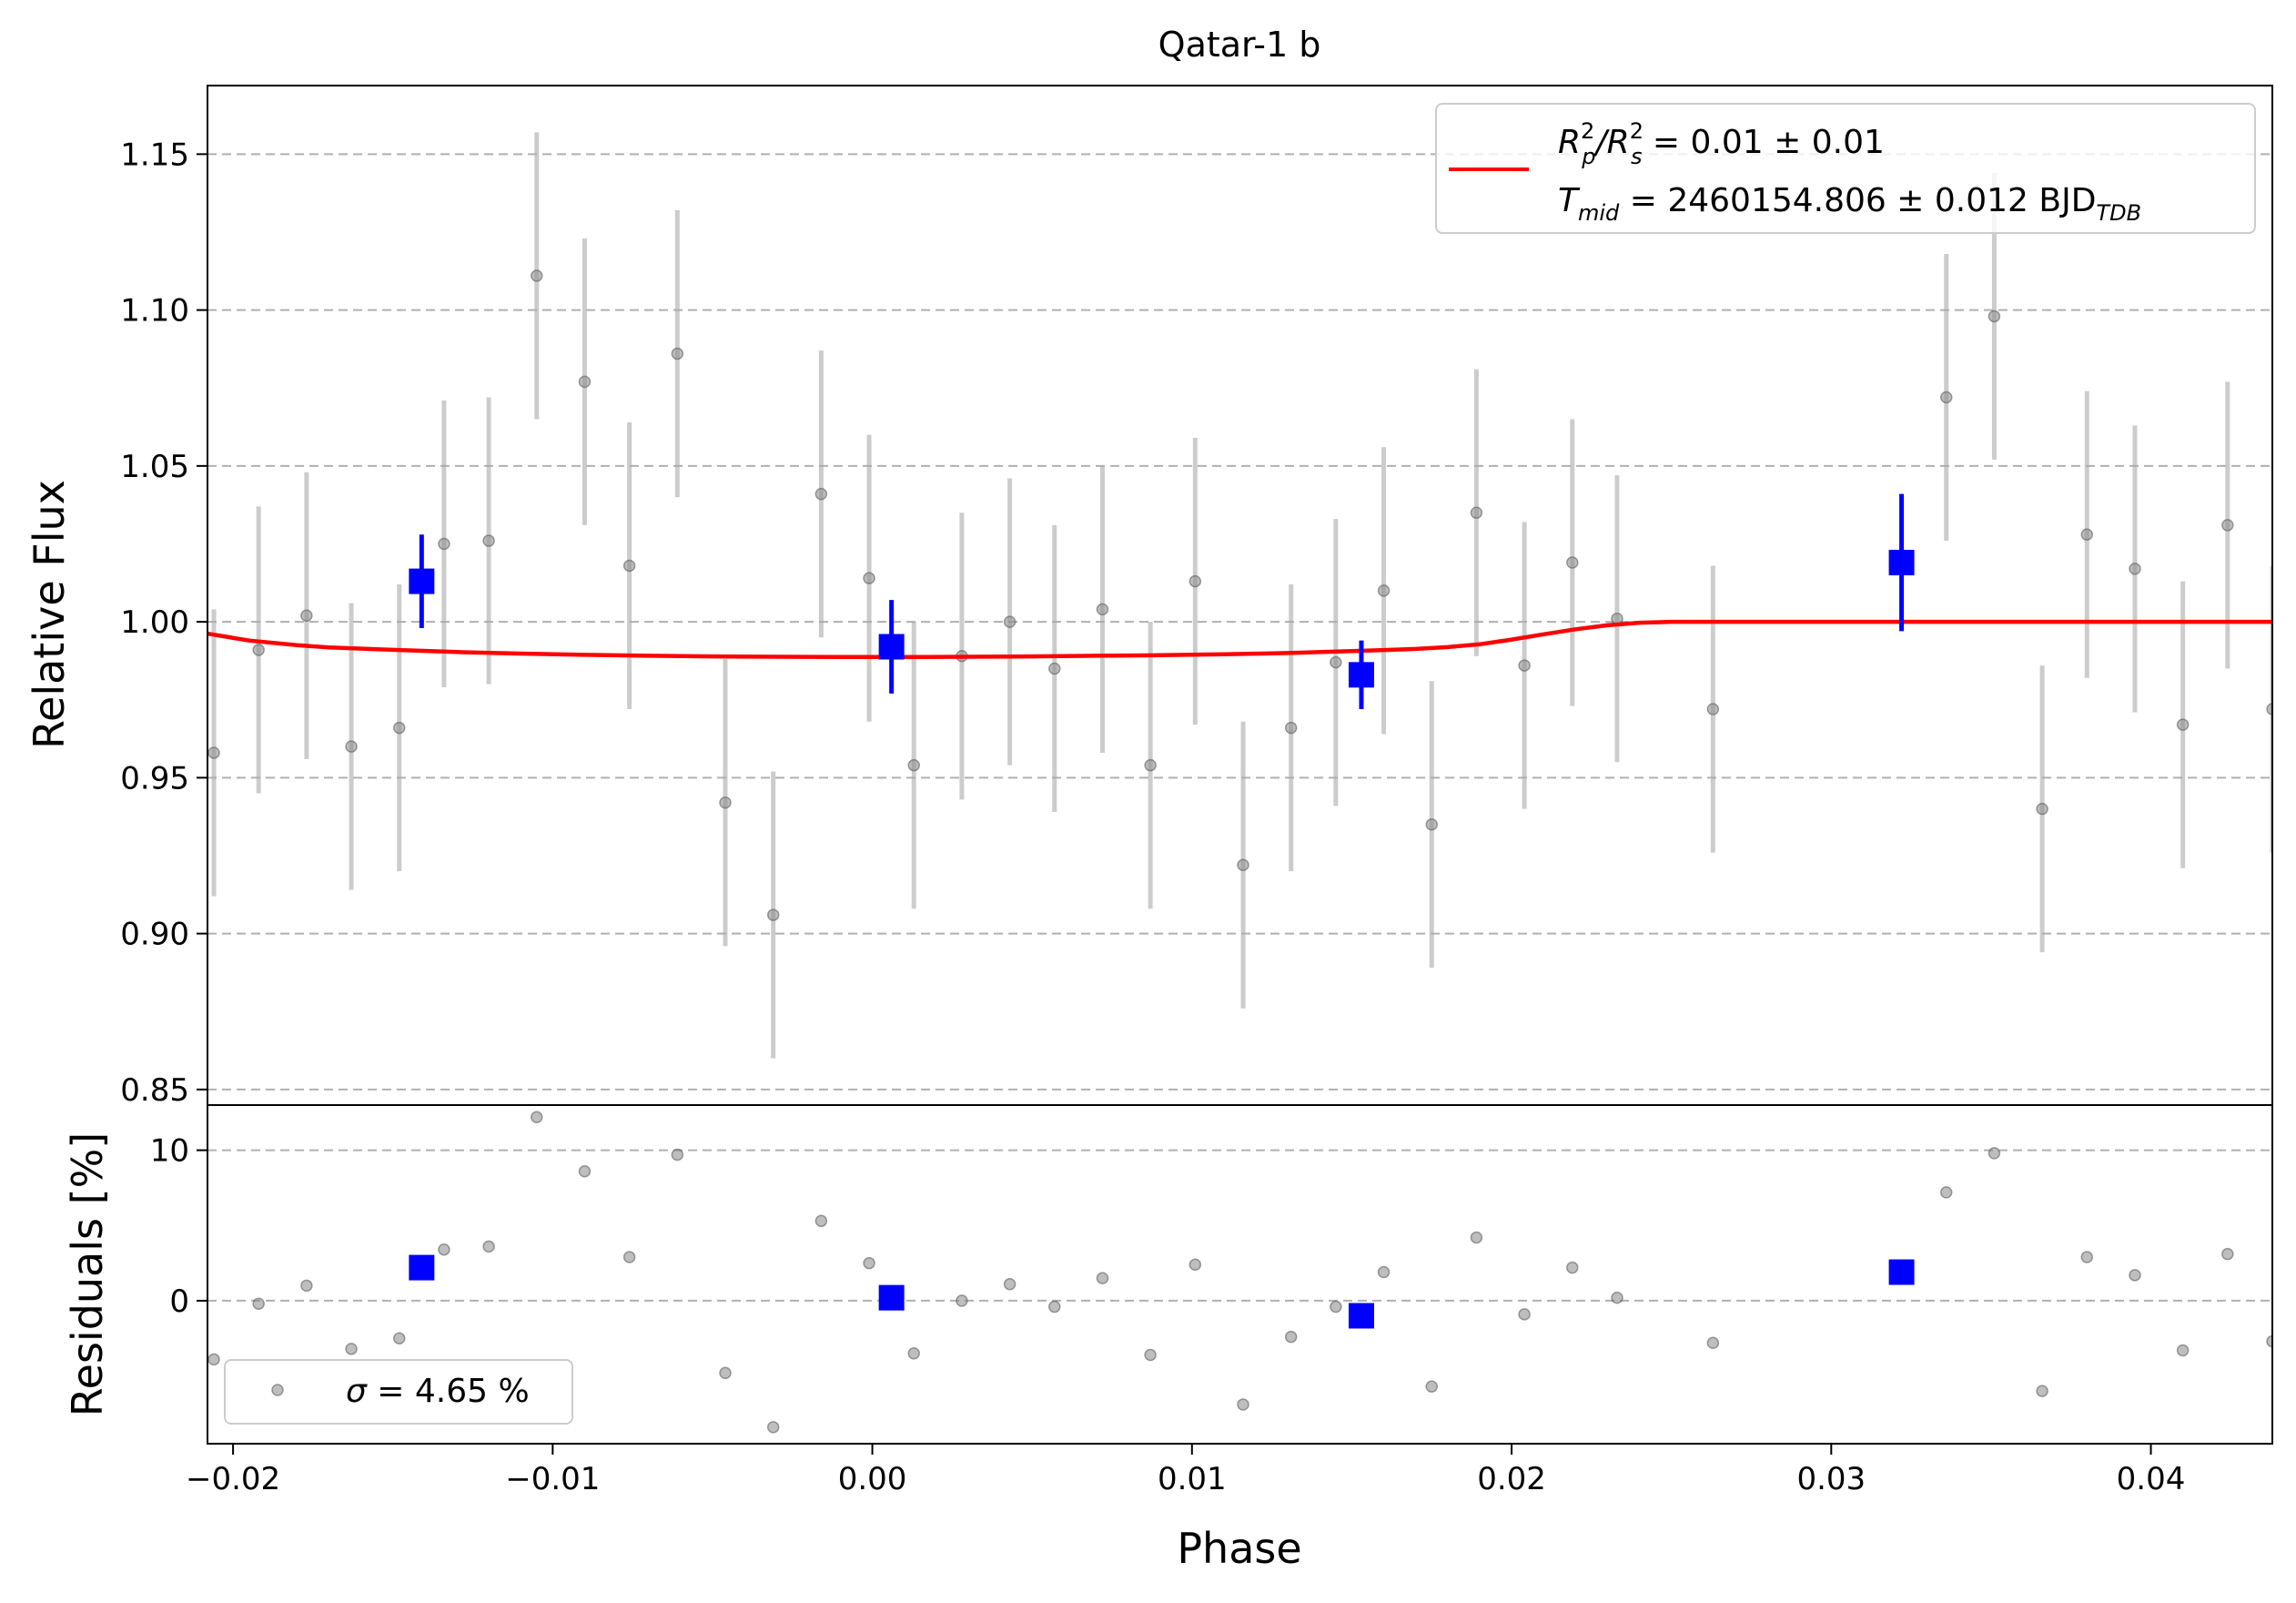 The width and height of the screenshot is (2296, 1603). What do you see at coordinates (278, 1390) in the screenshot?
I see `legend-residual-marker` at bounding box center [278, 1390].